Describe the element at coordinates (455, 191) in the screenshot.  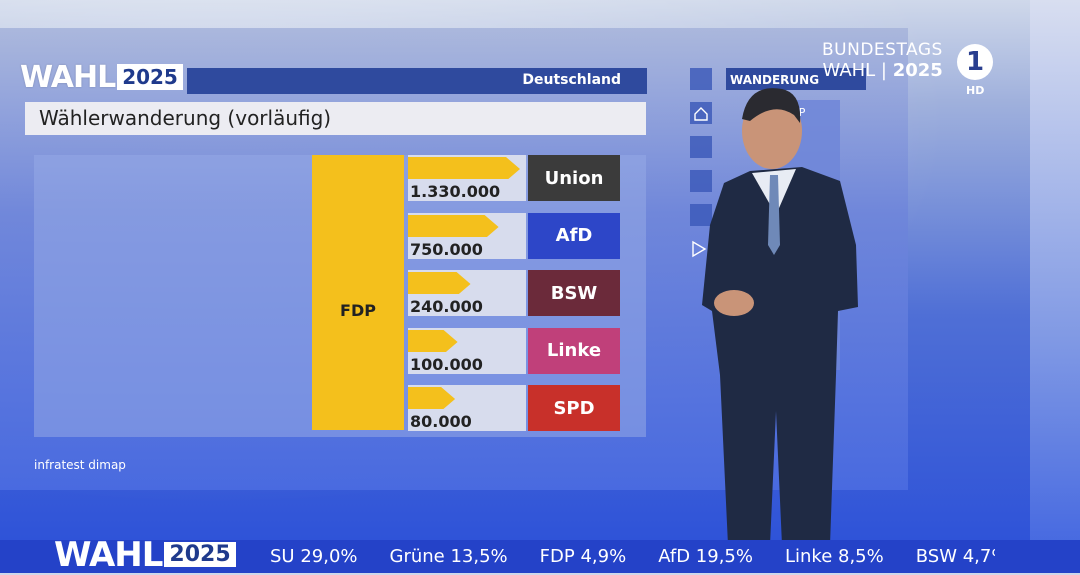
I see `flow-value-label: 1.330.000` at that location.